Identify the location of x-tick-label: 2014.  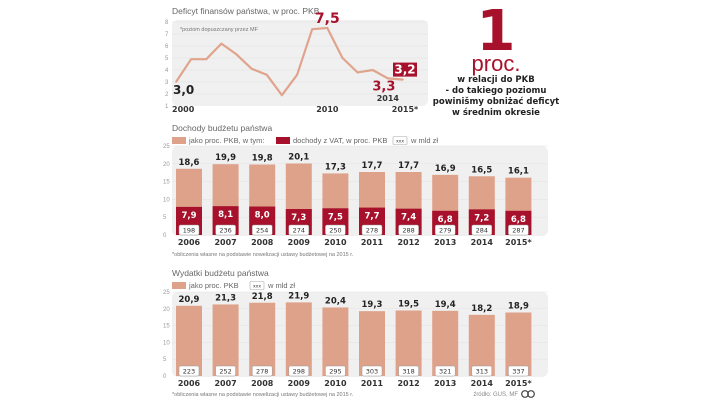
(388, 98).